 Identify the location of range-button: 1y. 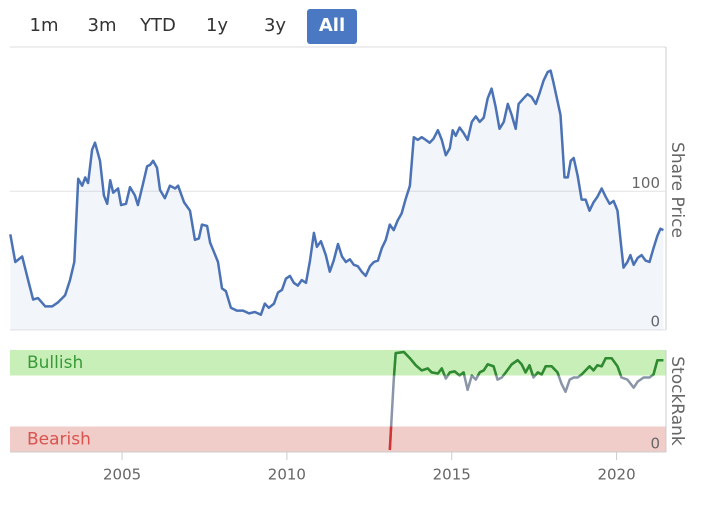
(217, 25).